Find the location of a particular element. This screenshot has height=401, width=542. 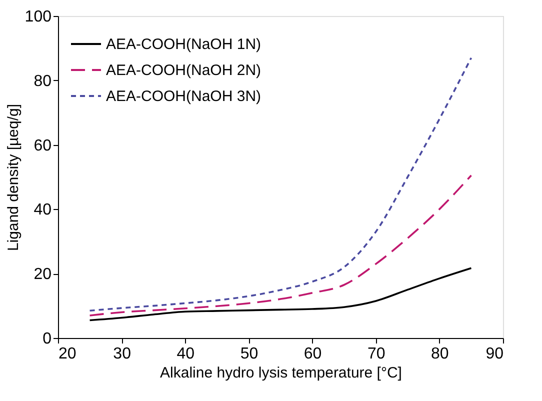

x-tick-label: 40 is located at coordinates (185, 354).